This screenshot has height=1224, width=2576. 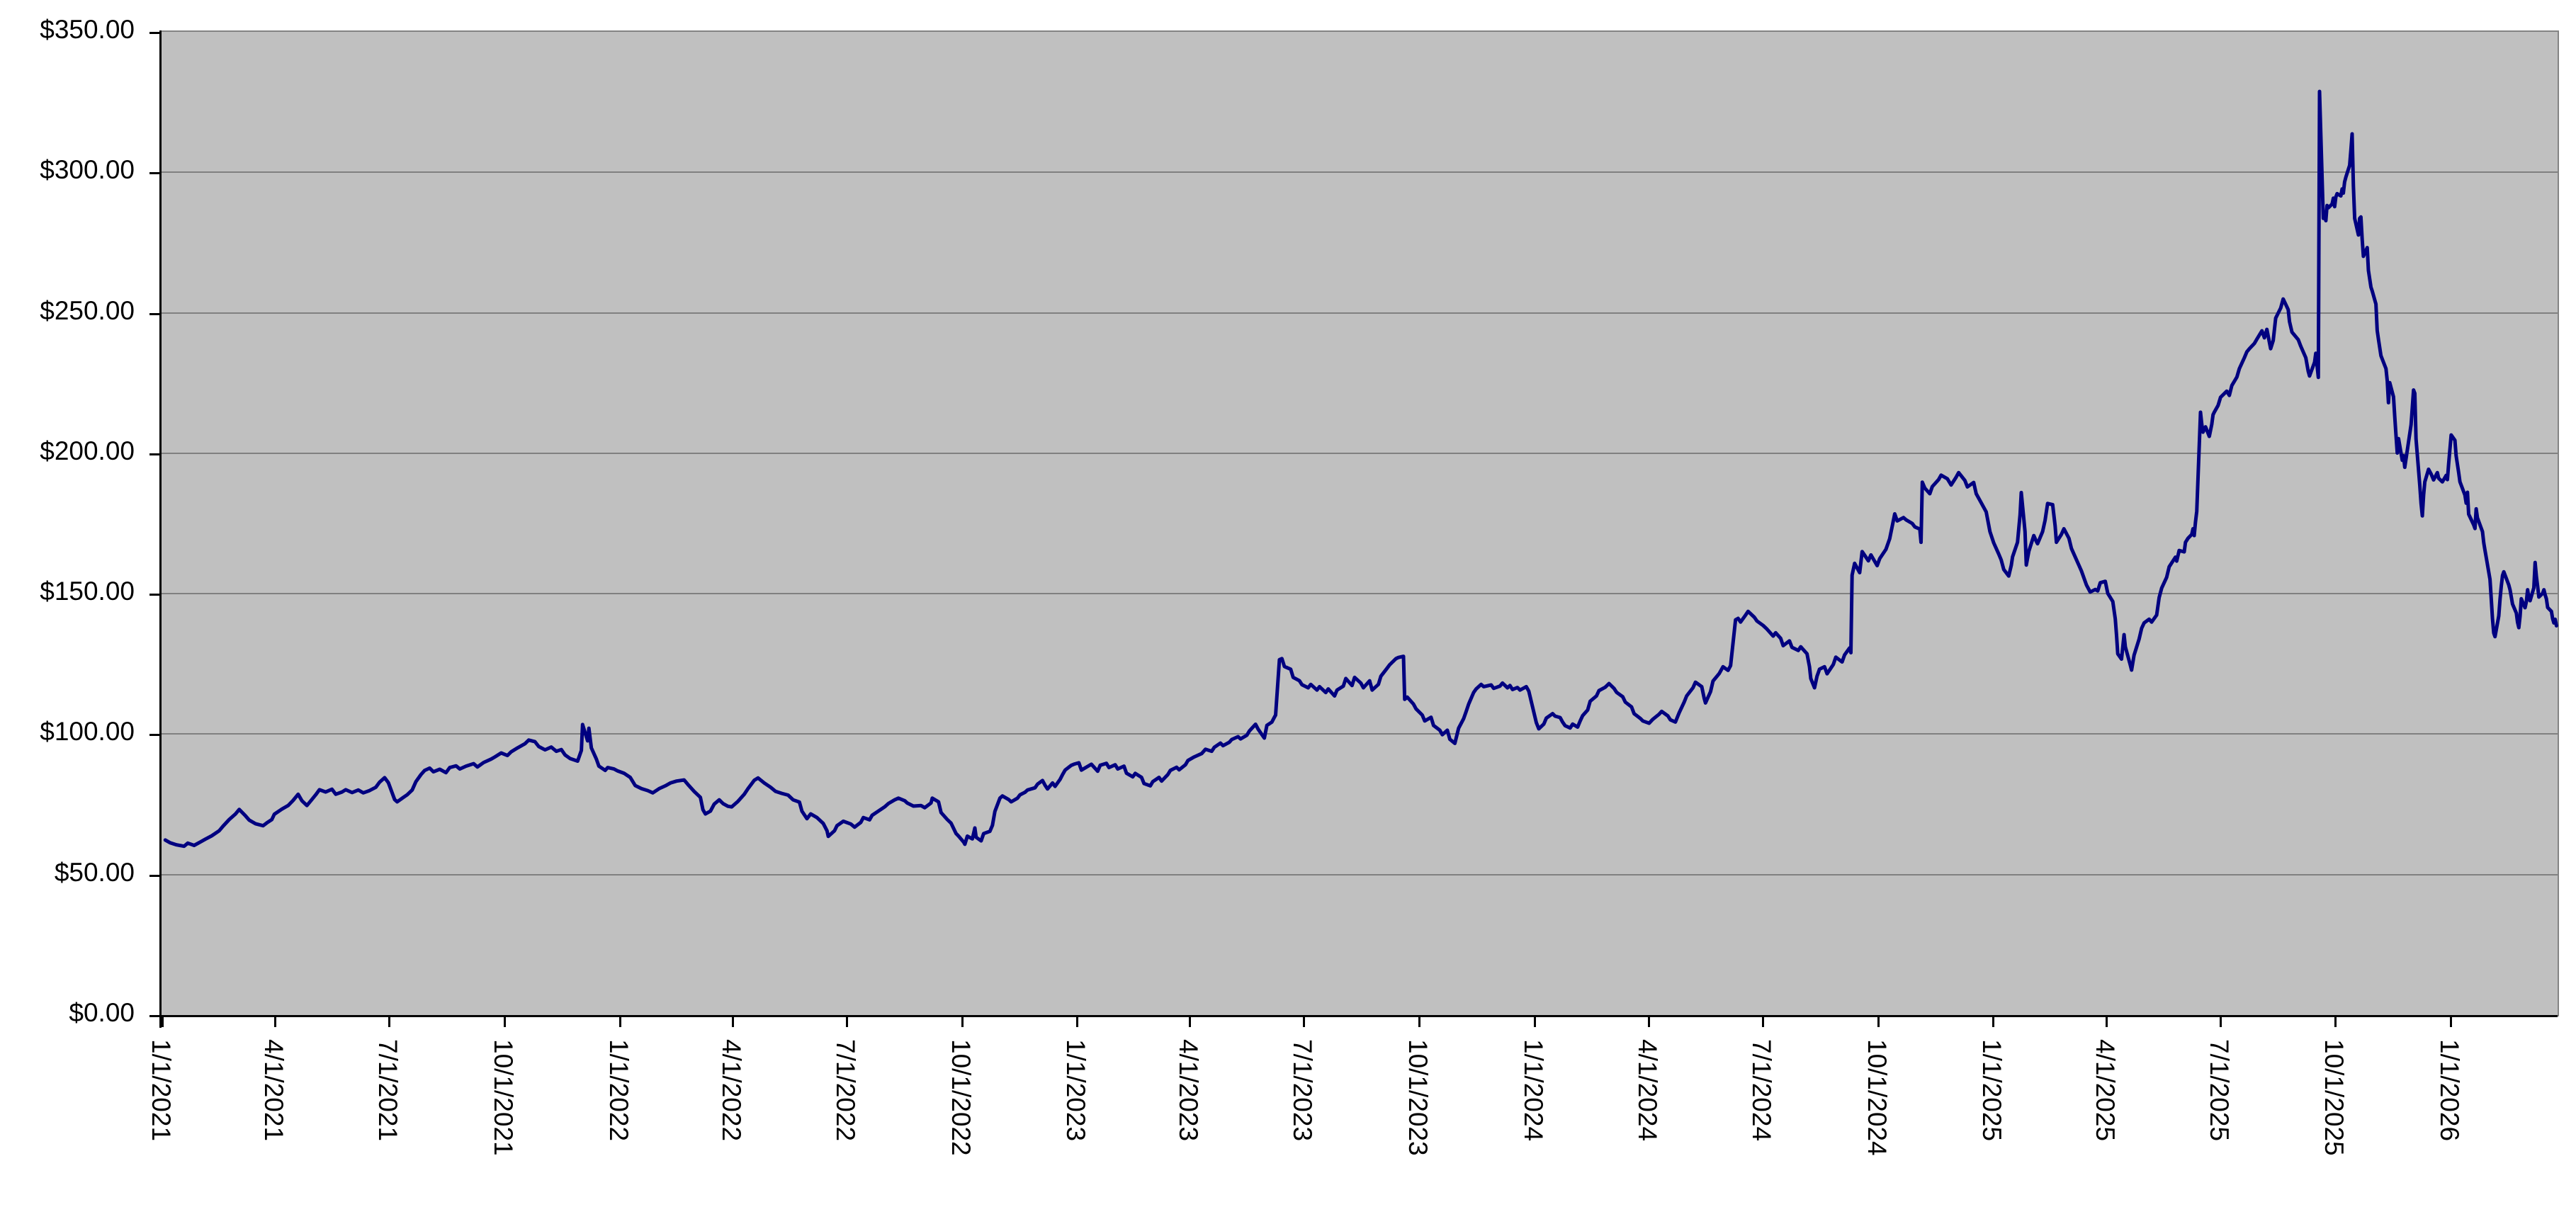 I want to click on x-axis-label: 7/1/2024, so click(x=1762, y=1091).